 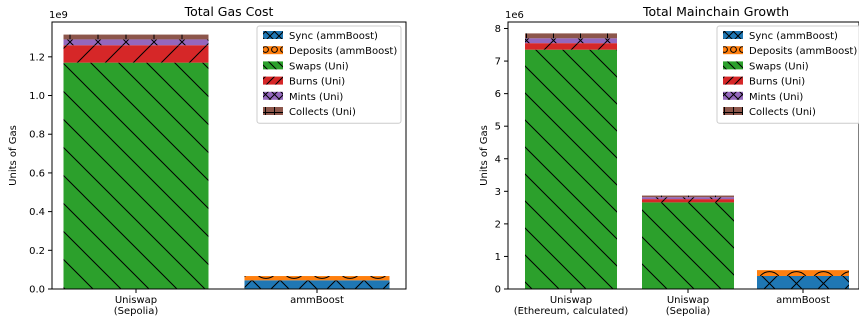 What do you see at coordinates (498, 159) in the screenshot?
I see `y-tick-label: 4` at bounding box center [498, 159].